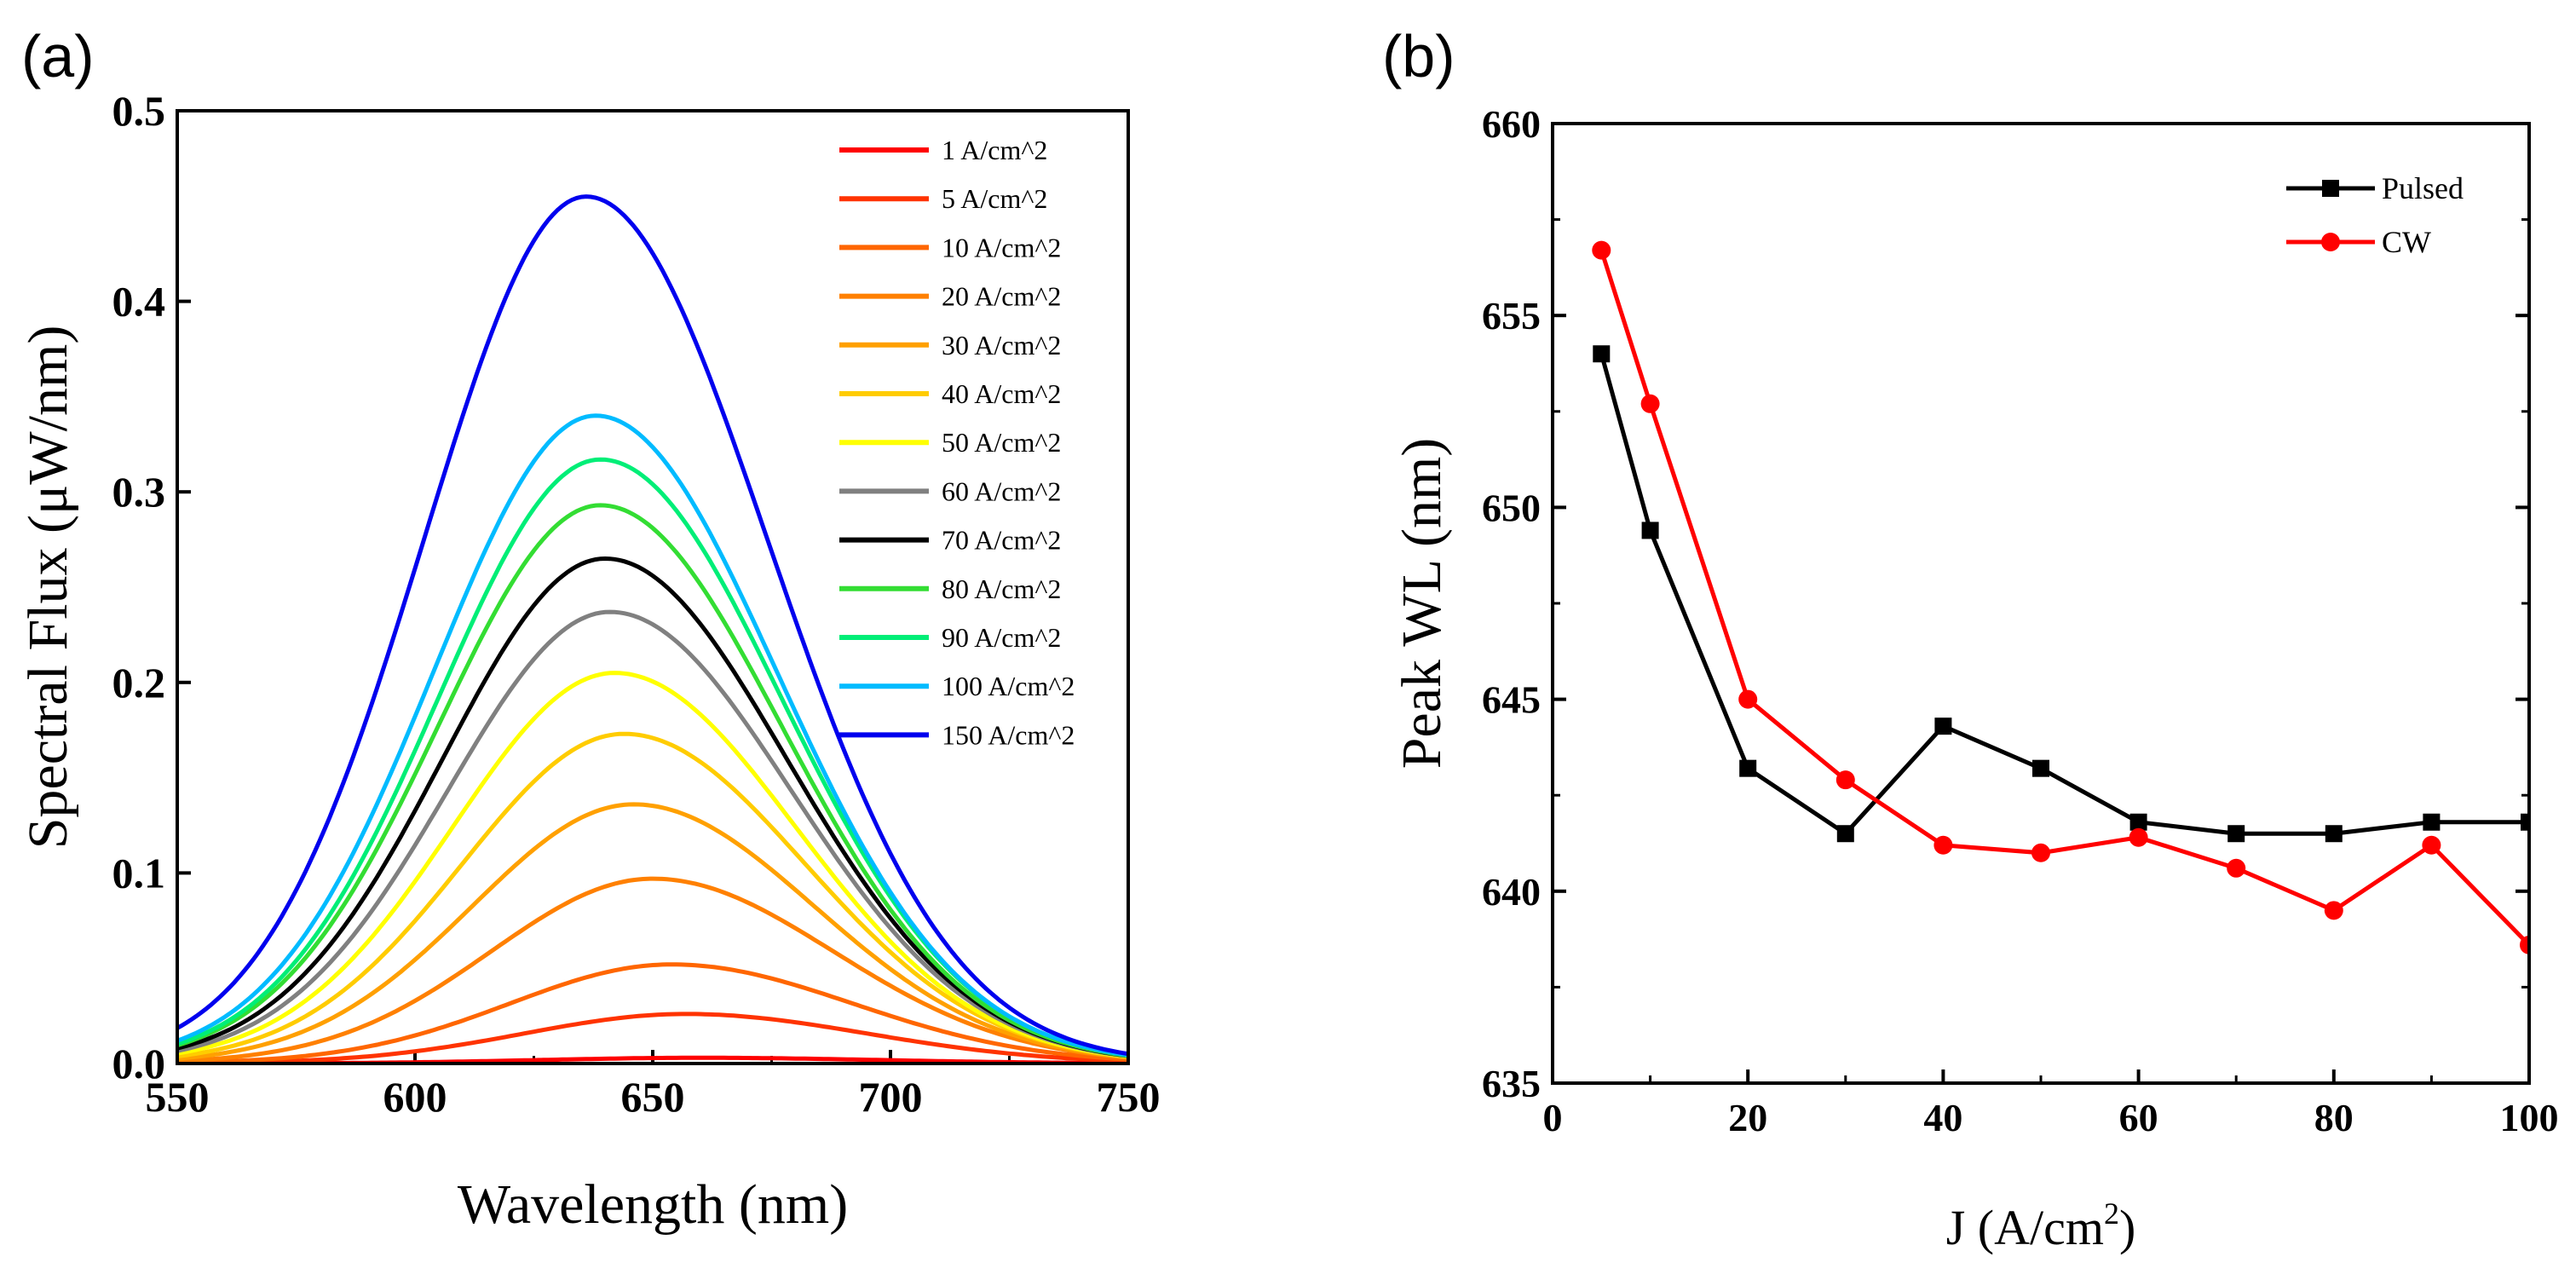 This screenshot has width=2576, height=1274. Describe the element at coordinates (1001, 491) in the screenshot. I see `plot-a-legend-label: 60 A/cm^2` at that location.